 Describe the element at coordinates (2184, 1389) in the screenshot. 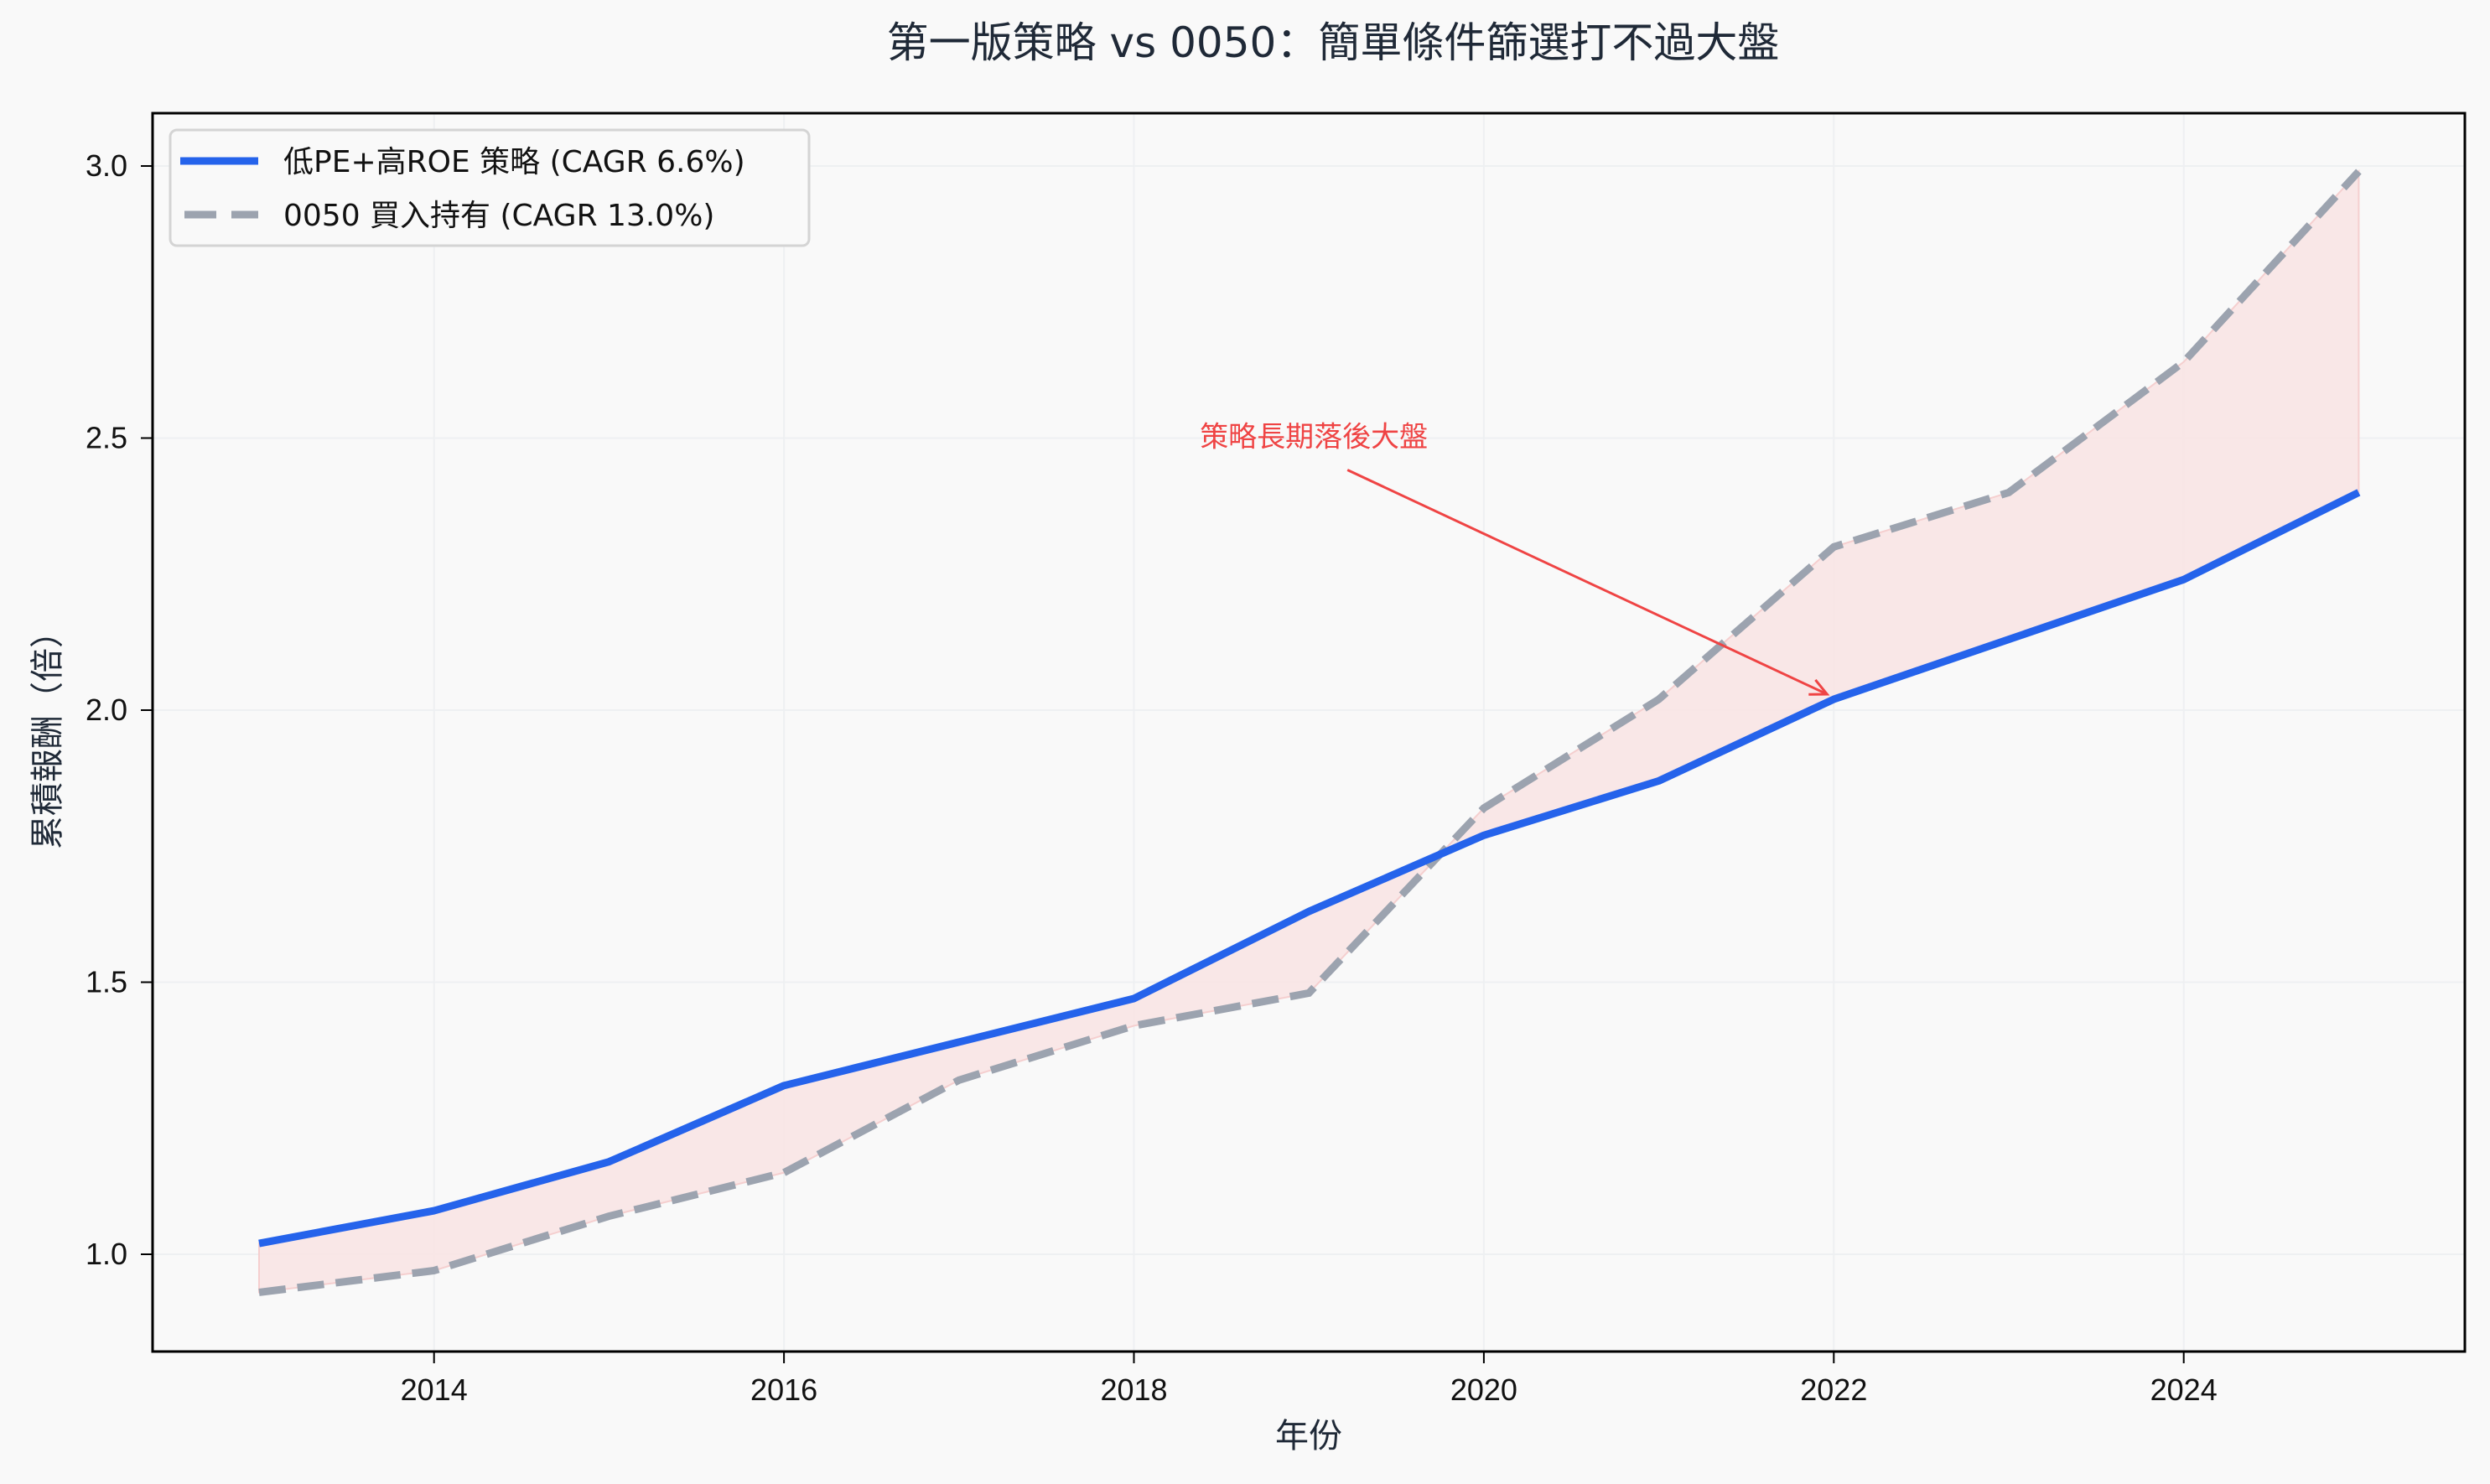

I see `x-tick-label: 2024` at that location.